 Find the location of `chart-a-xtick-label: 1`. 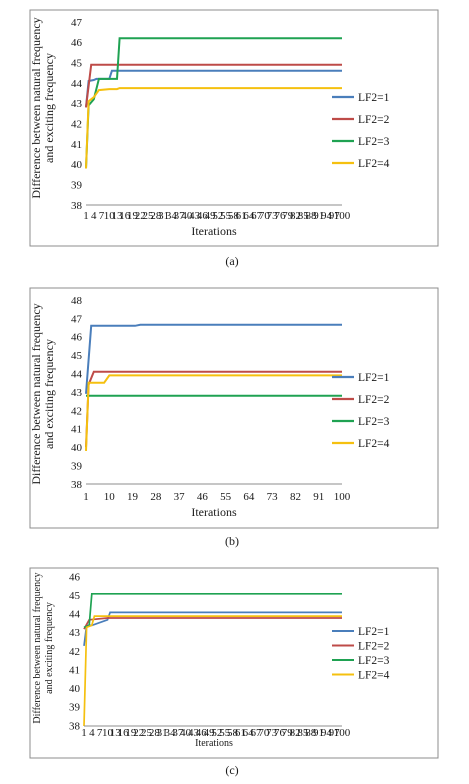

chart-a-xtick-label: 1 is located at coordinates (86, 216).